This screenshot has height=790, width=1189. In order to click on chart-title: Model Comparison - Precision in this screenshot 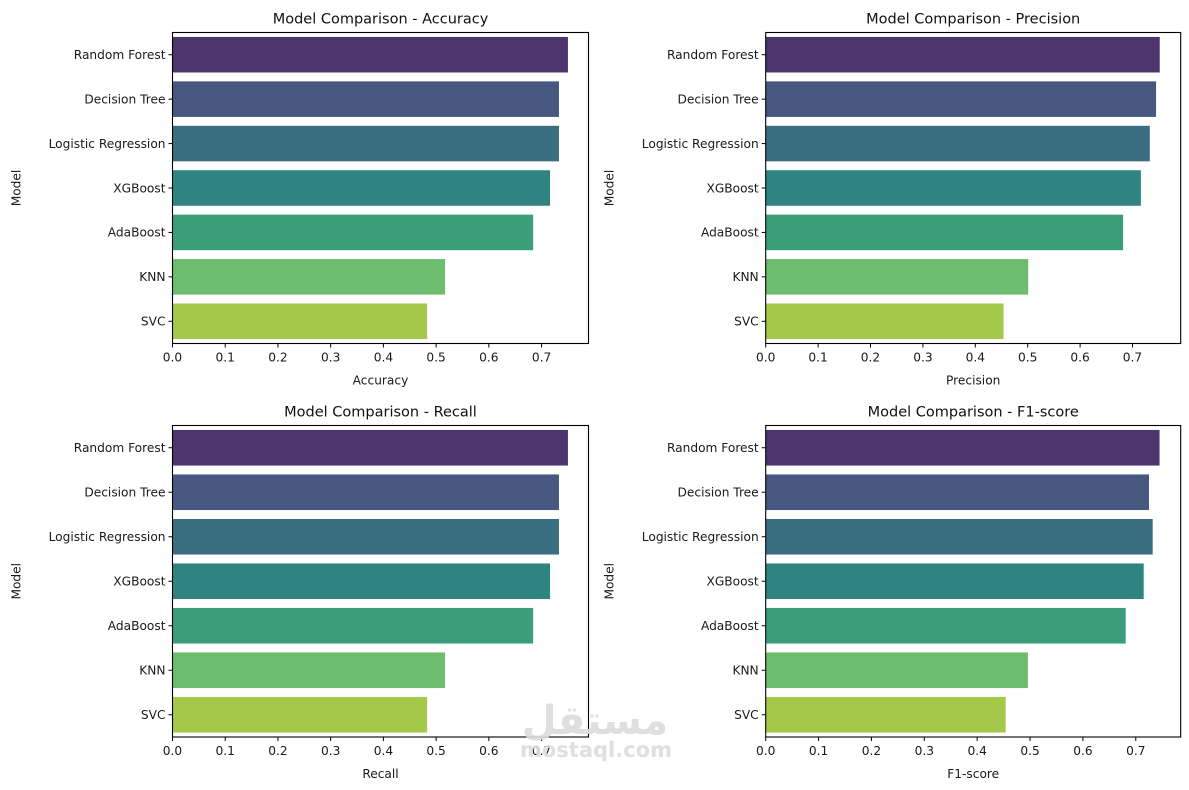, I will do `click(973, 20)`.